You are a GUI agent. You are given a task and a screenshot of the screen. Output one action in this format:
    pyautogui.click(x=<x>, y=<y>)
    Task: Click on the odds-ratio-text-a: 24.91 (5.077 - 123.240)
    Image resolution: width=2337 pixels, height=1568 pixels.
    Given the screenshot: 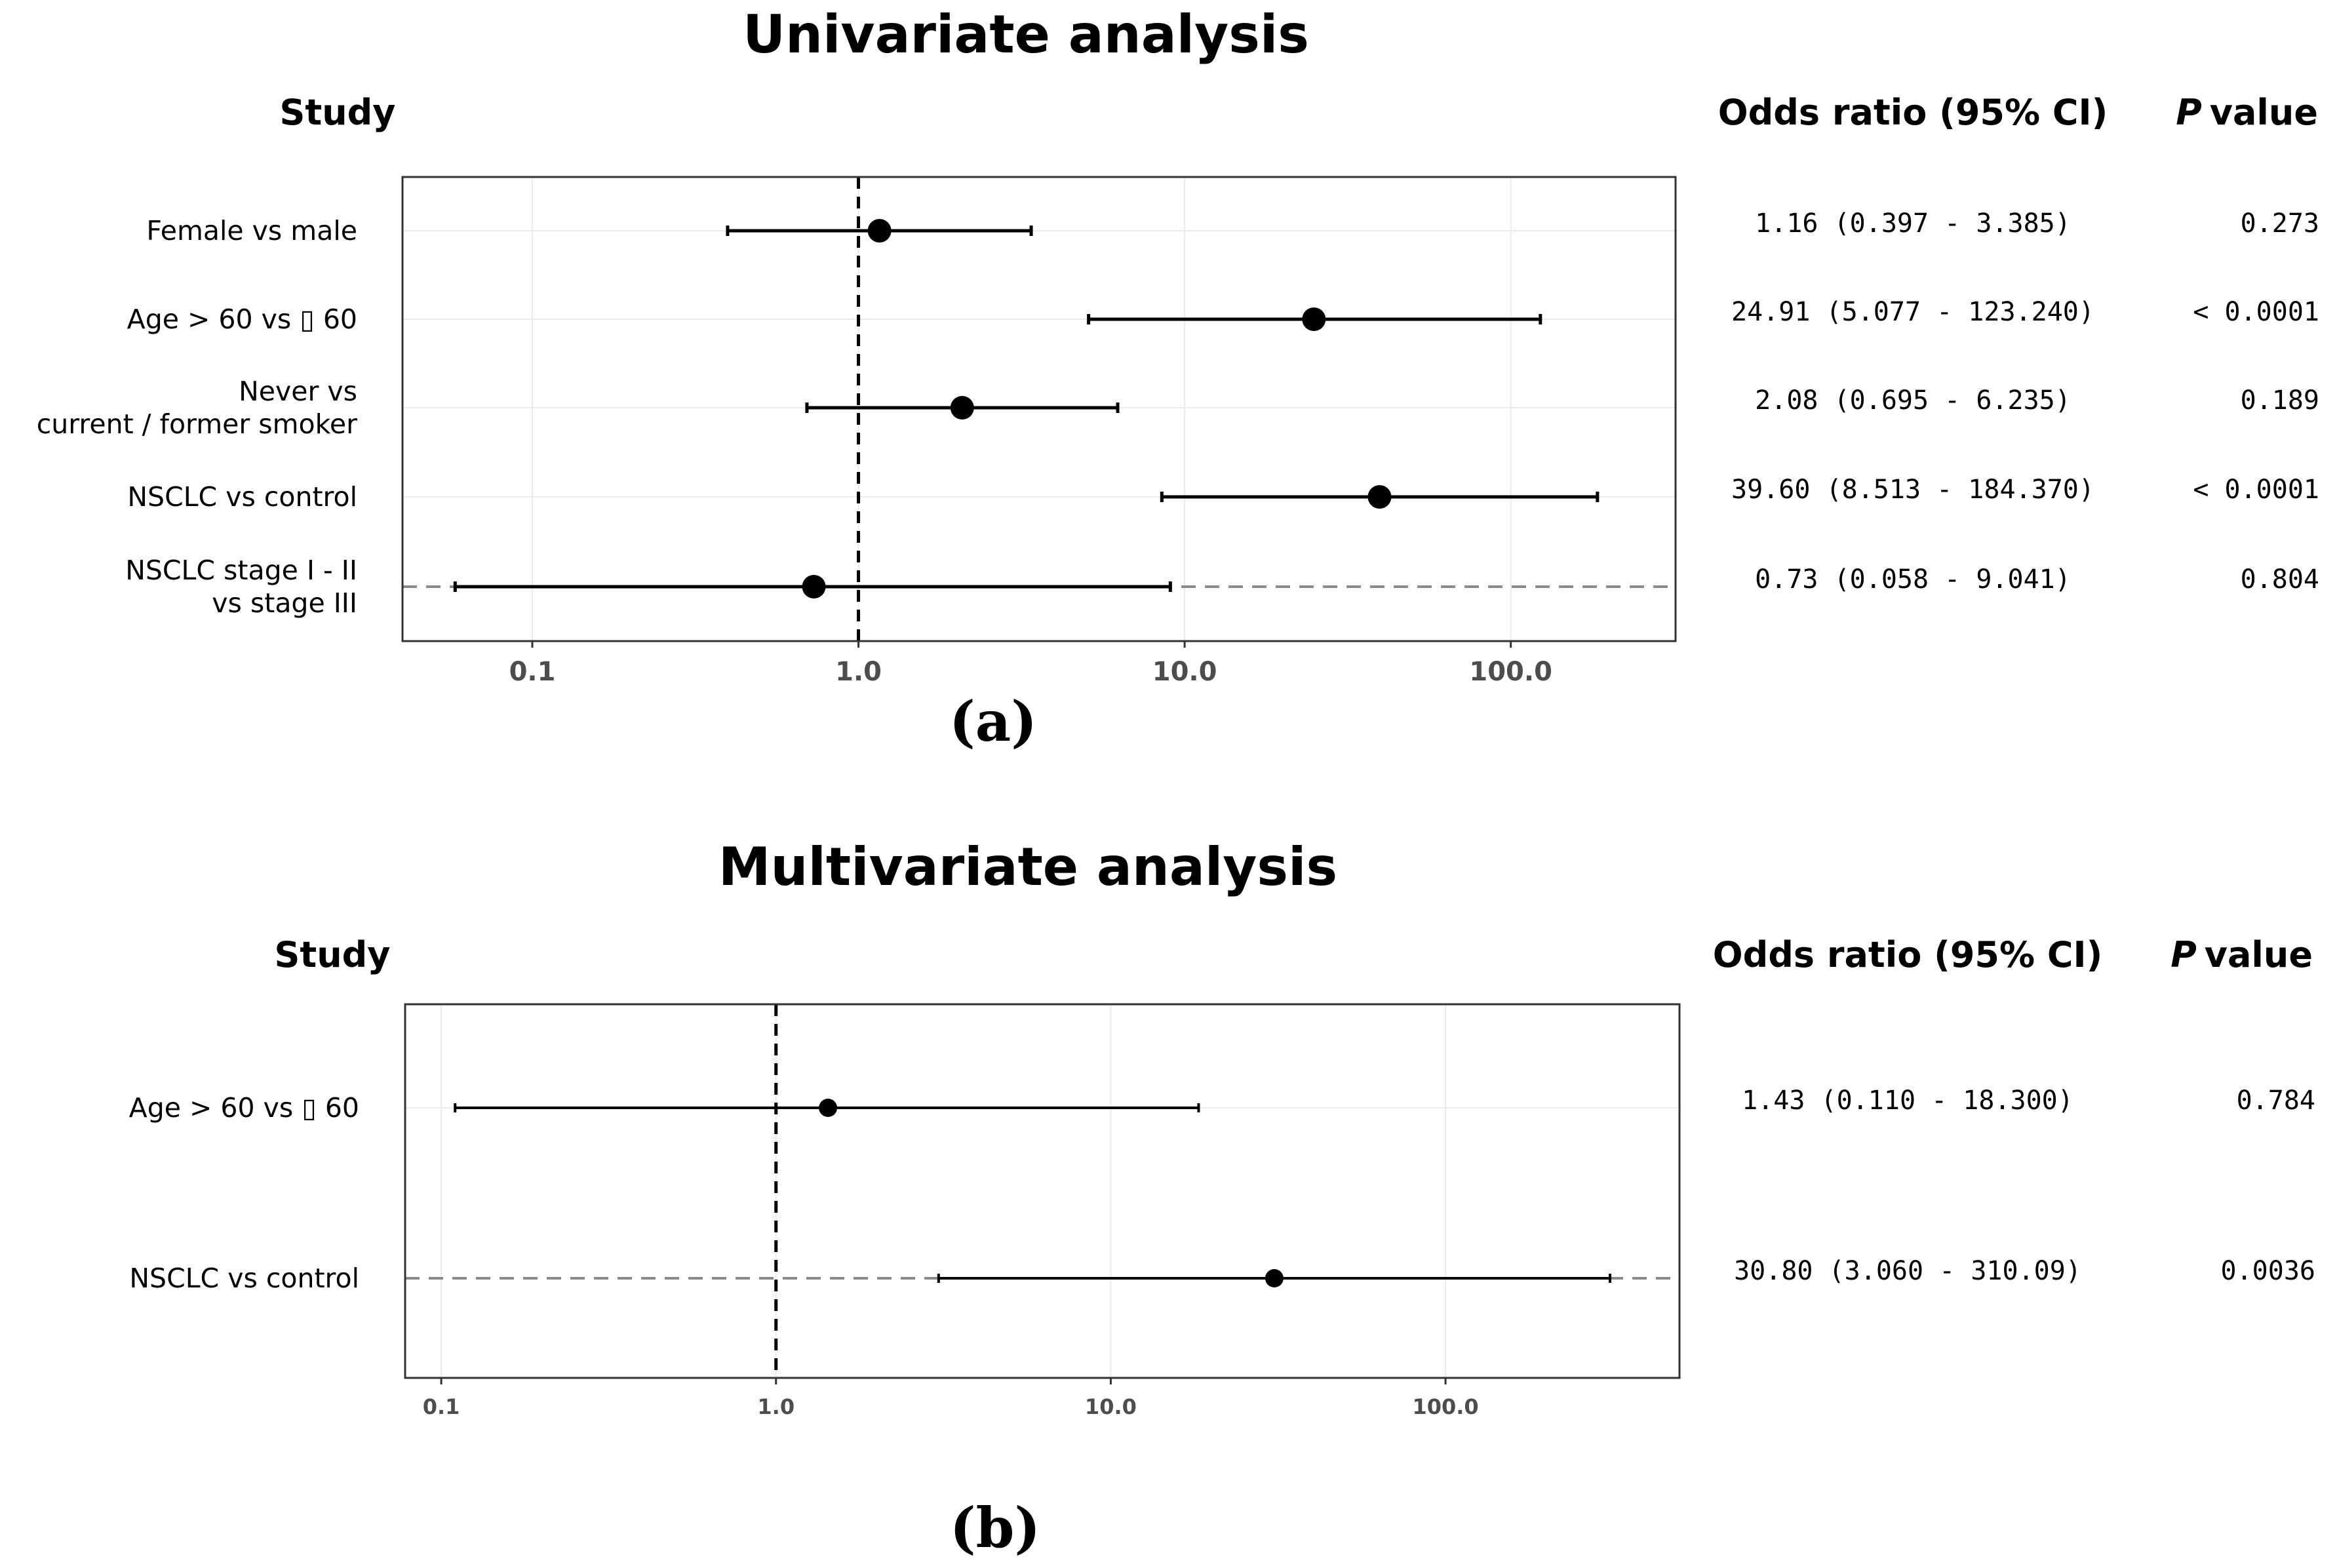 What is the action you would take?
    pyautogui.click(x=1912, y=312)
    